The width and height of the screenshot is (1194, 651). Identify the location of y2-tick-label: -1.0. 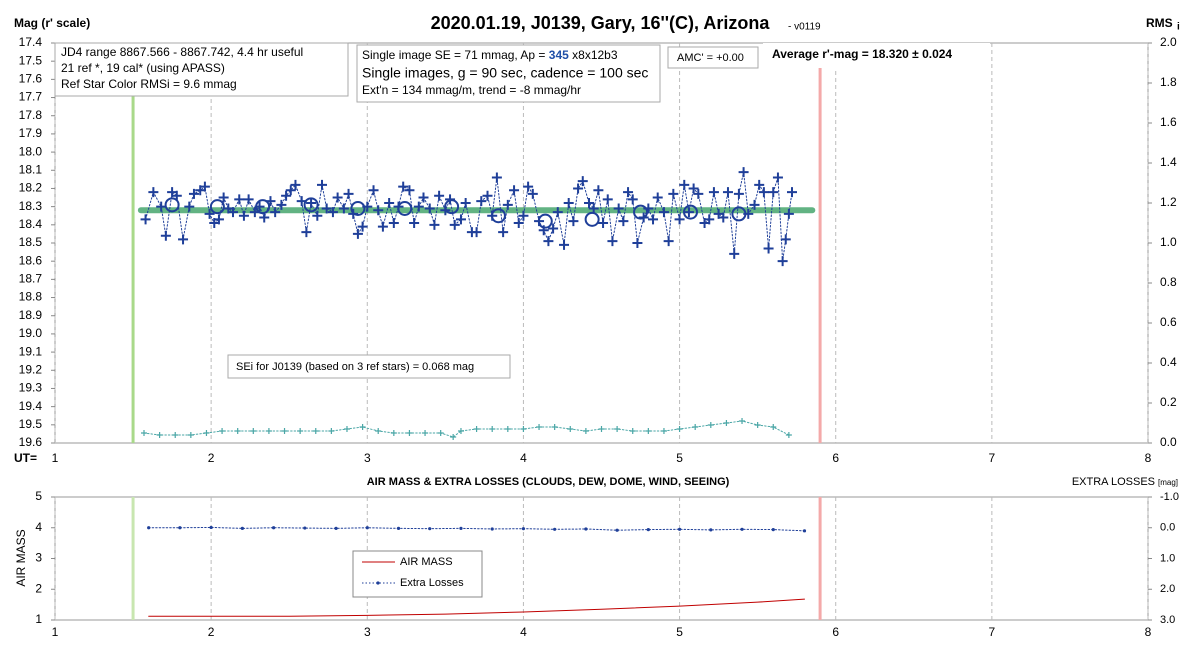
(1169, 497).